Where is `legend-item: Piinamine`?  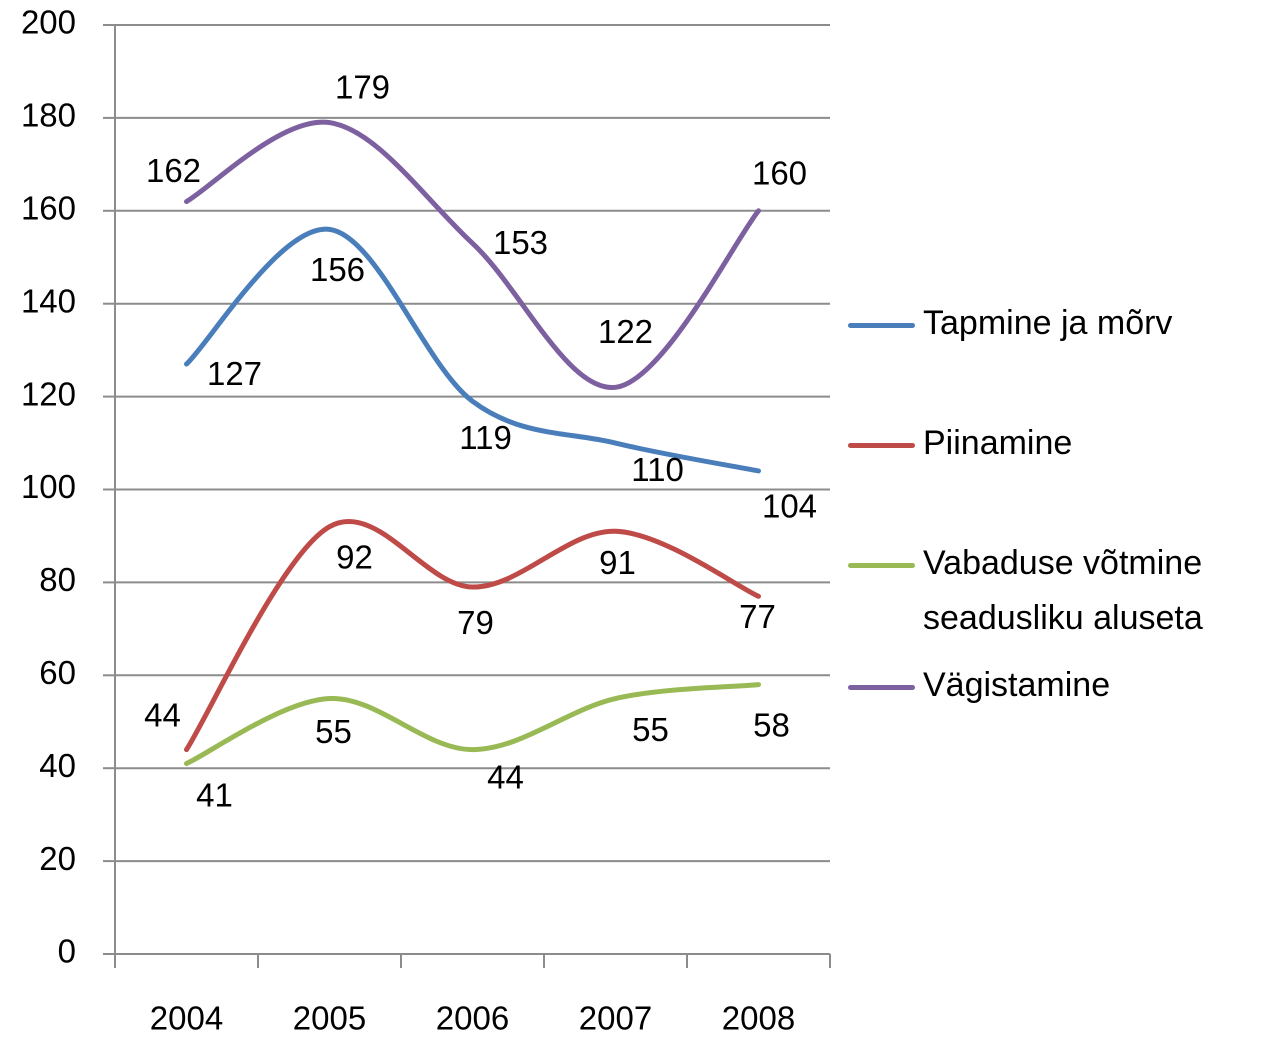 legend-item: Piinamine is located at coordinates (1053, 447).